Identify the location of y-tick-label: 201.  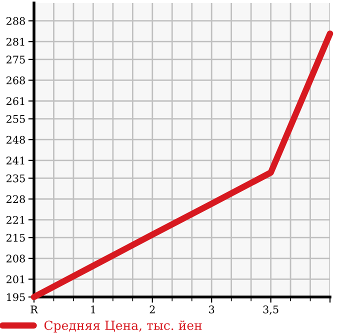
(15, 279).